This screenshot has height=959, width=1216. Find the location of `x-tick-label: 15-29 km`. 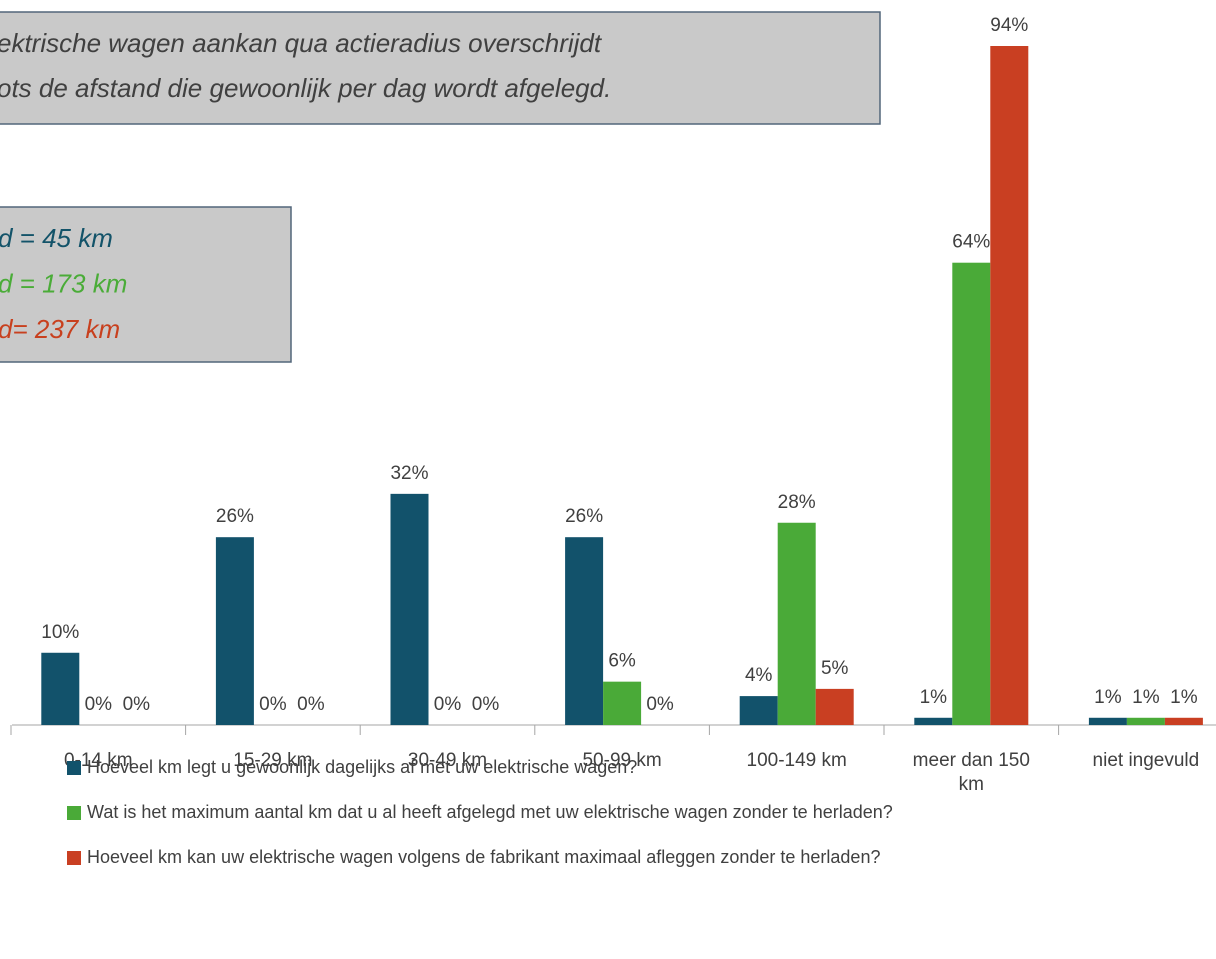

x-tick-label: 15-29 km is located at coordinates (273, 760).